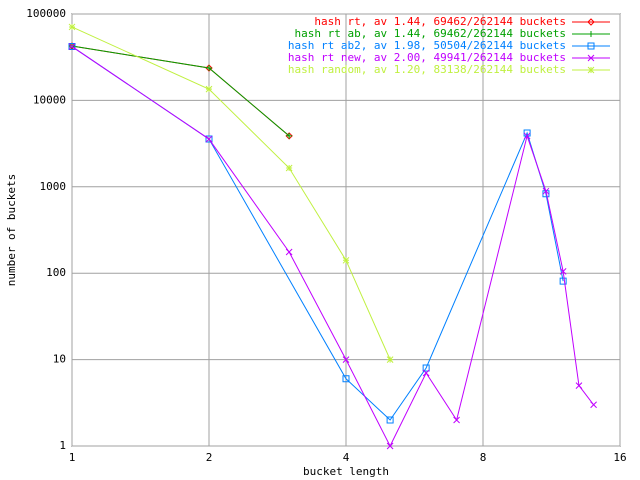  I want to click on x-tick-label: 8, so click(483, 457).